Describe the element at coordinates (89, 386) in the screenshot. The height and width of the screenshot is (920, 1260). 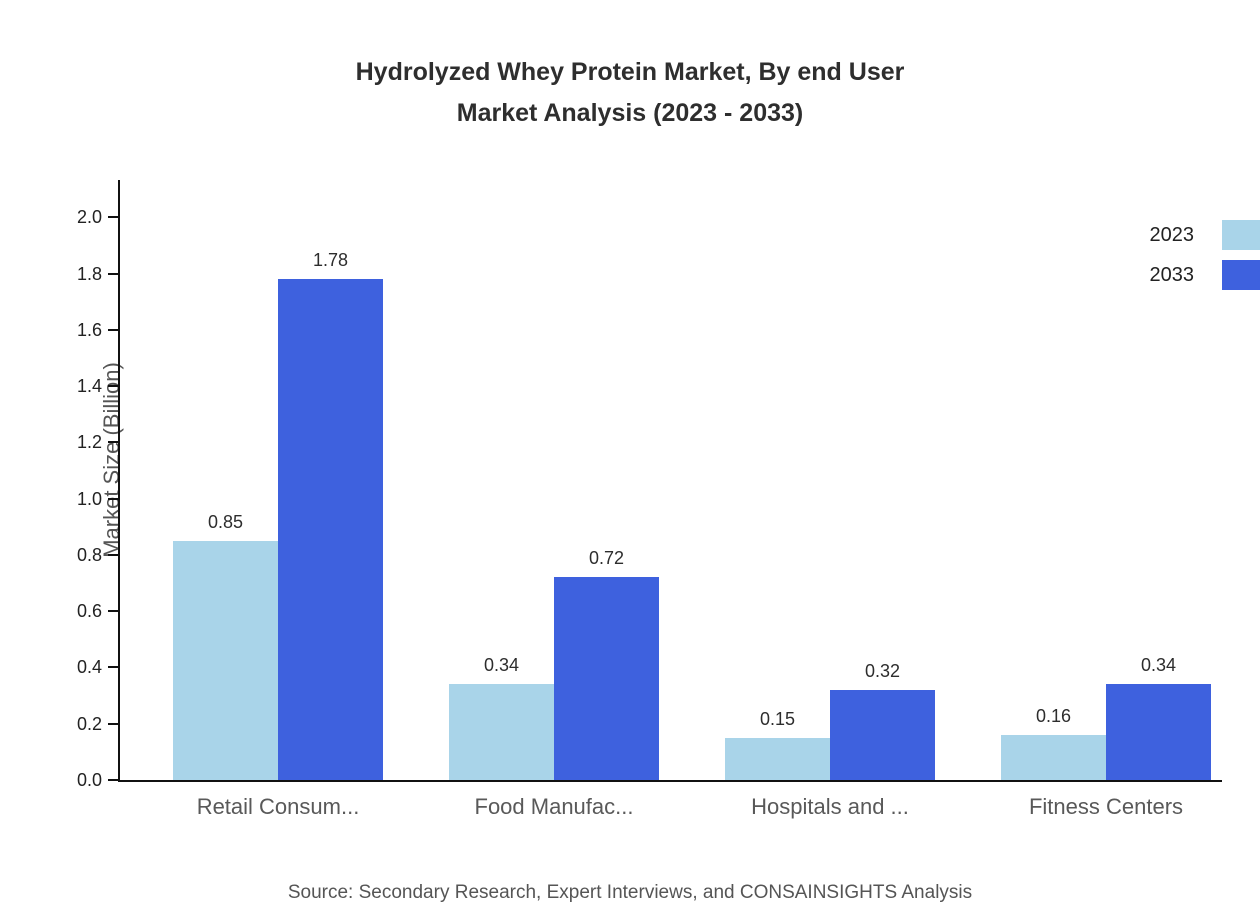
I see `y-axis-tick-label: 1.4` at that location.